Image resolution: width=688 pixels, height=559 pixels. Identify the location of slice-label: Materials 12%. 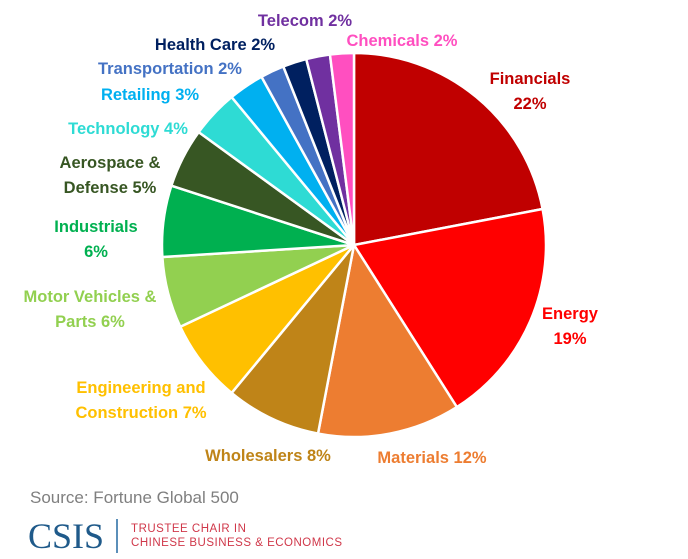
(431, 458).